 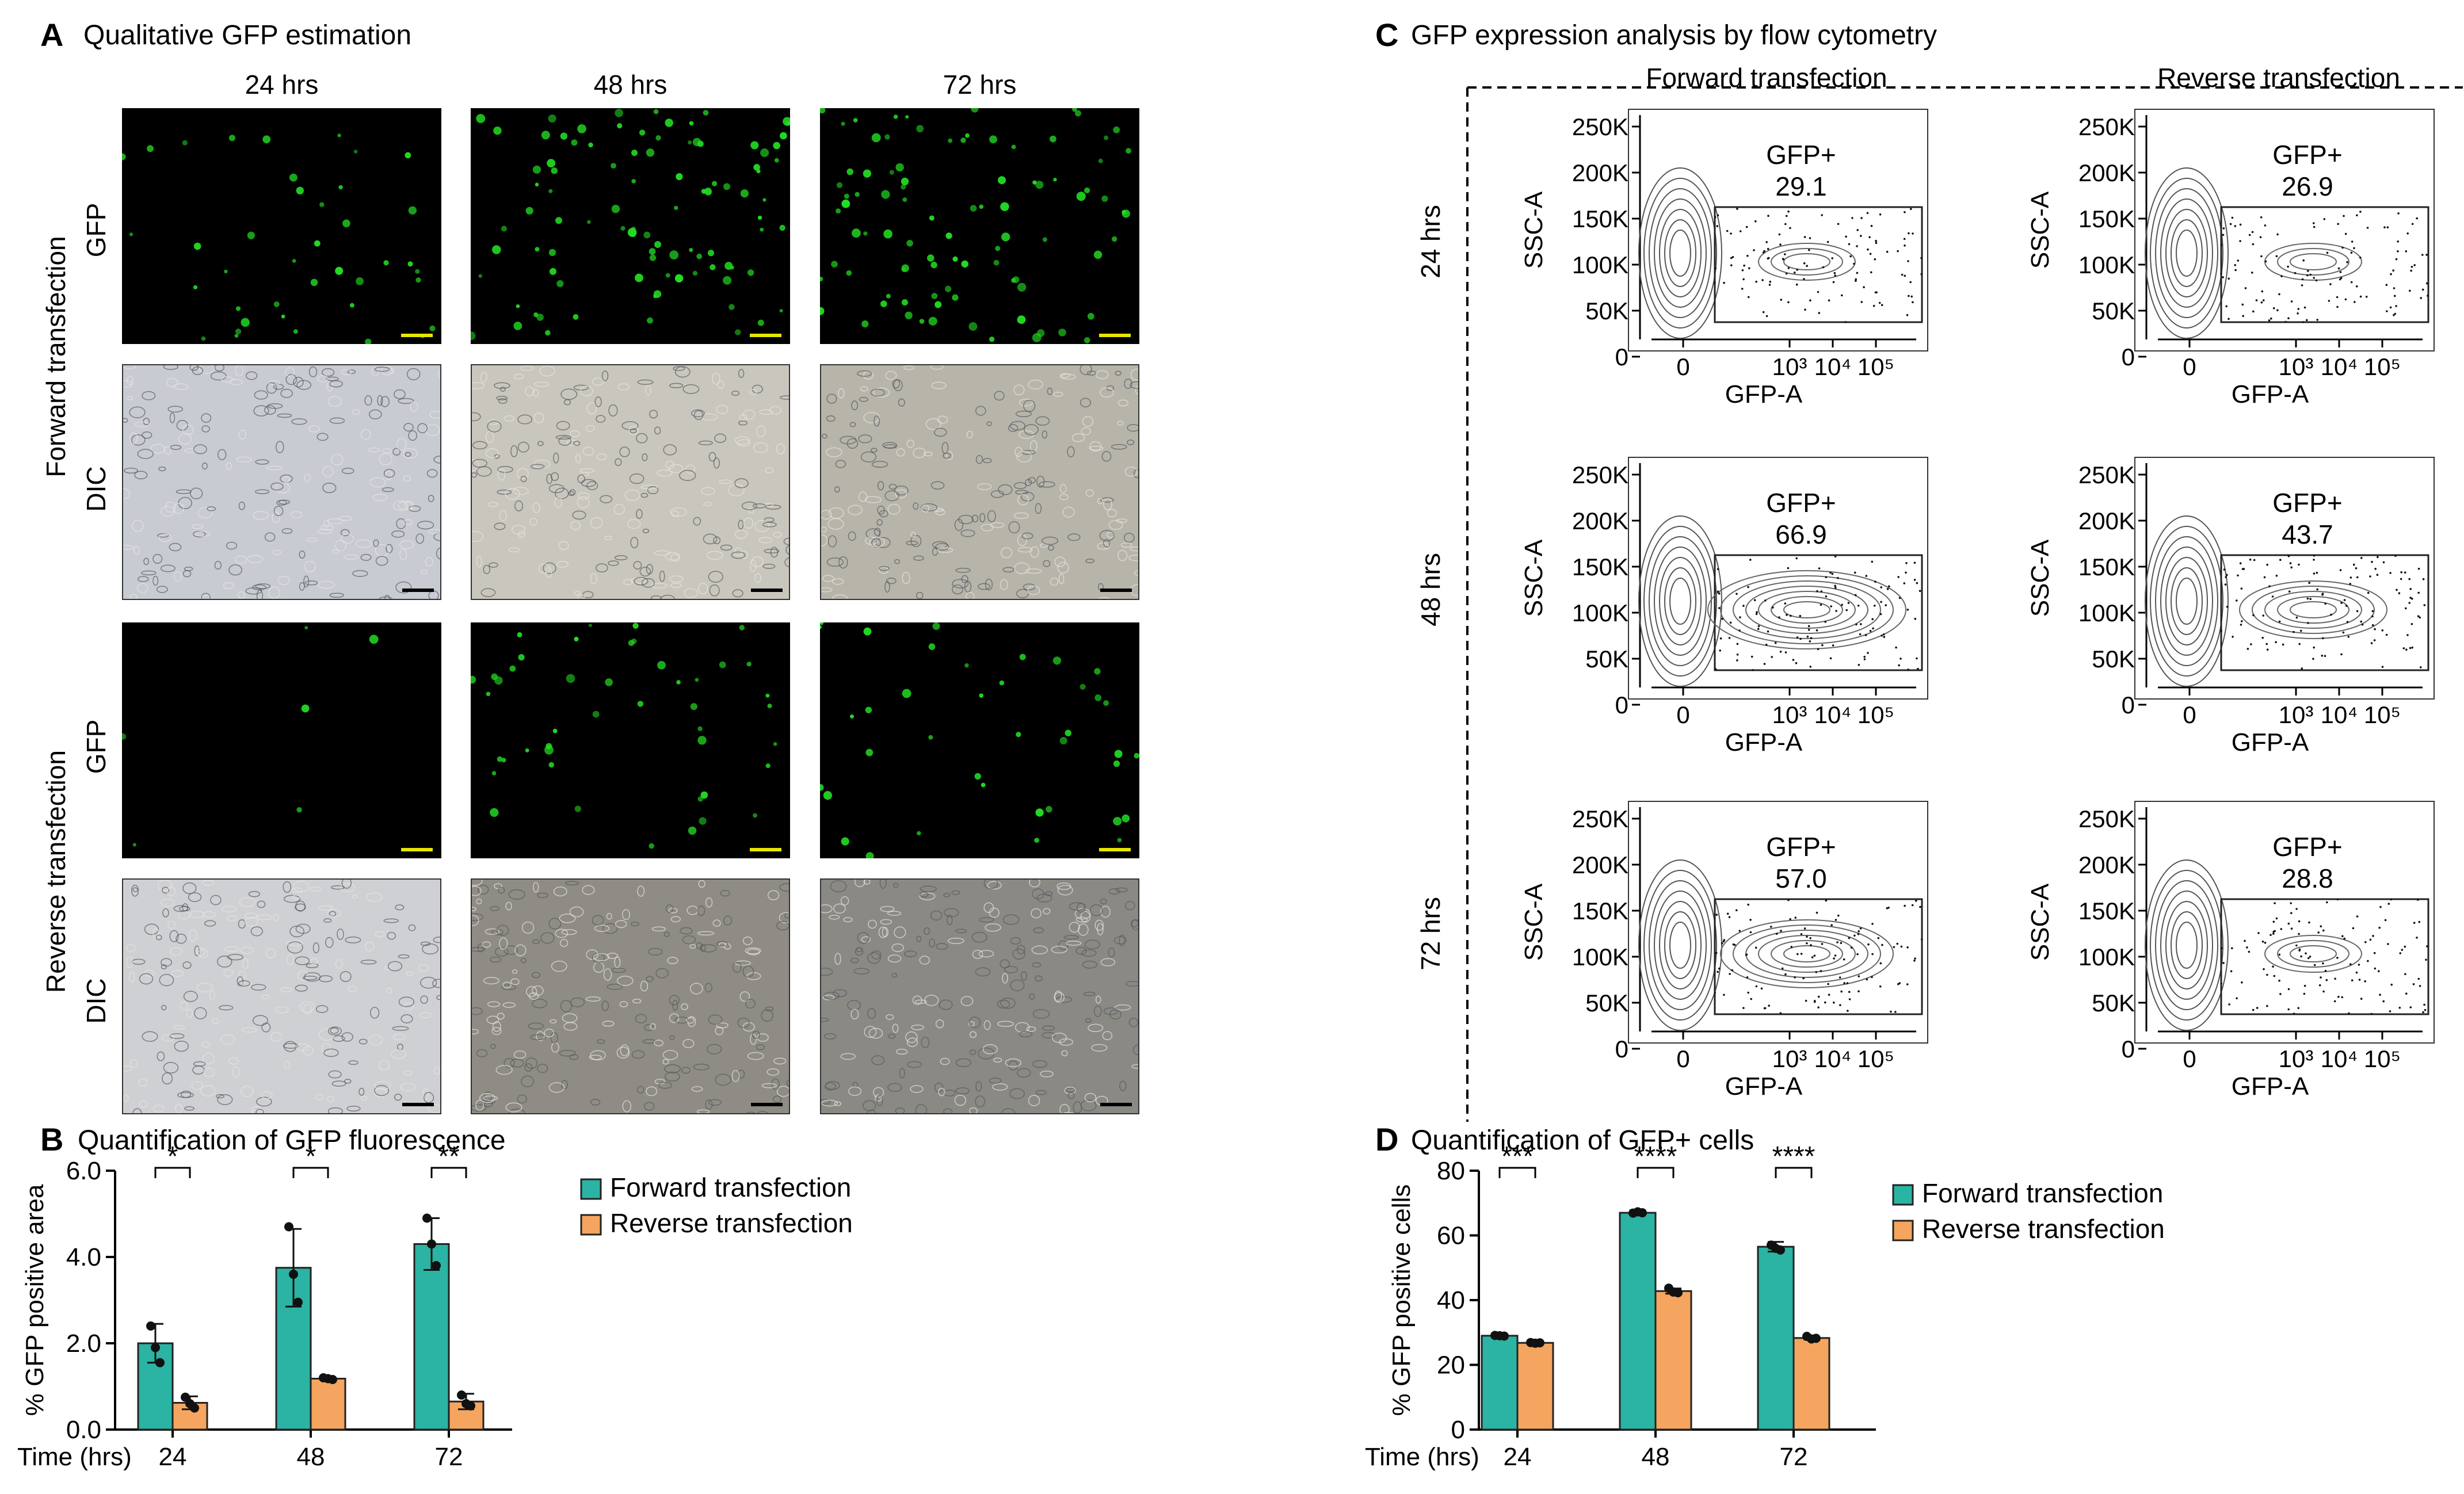 What do you see at coordinates (975, 226) in the screenshot?
I see `gfp-cells` at bounding box center [975, 226].